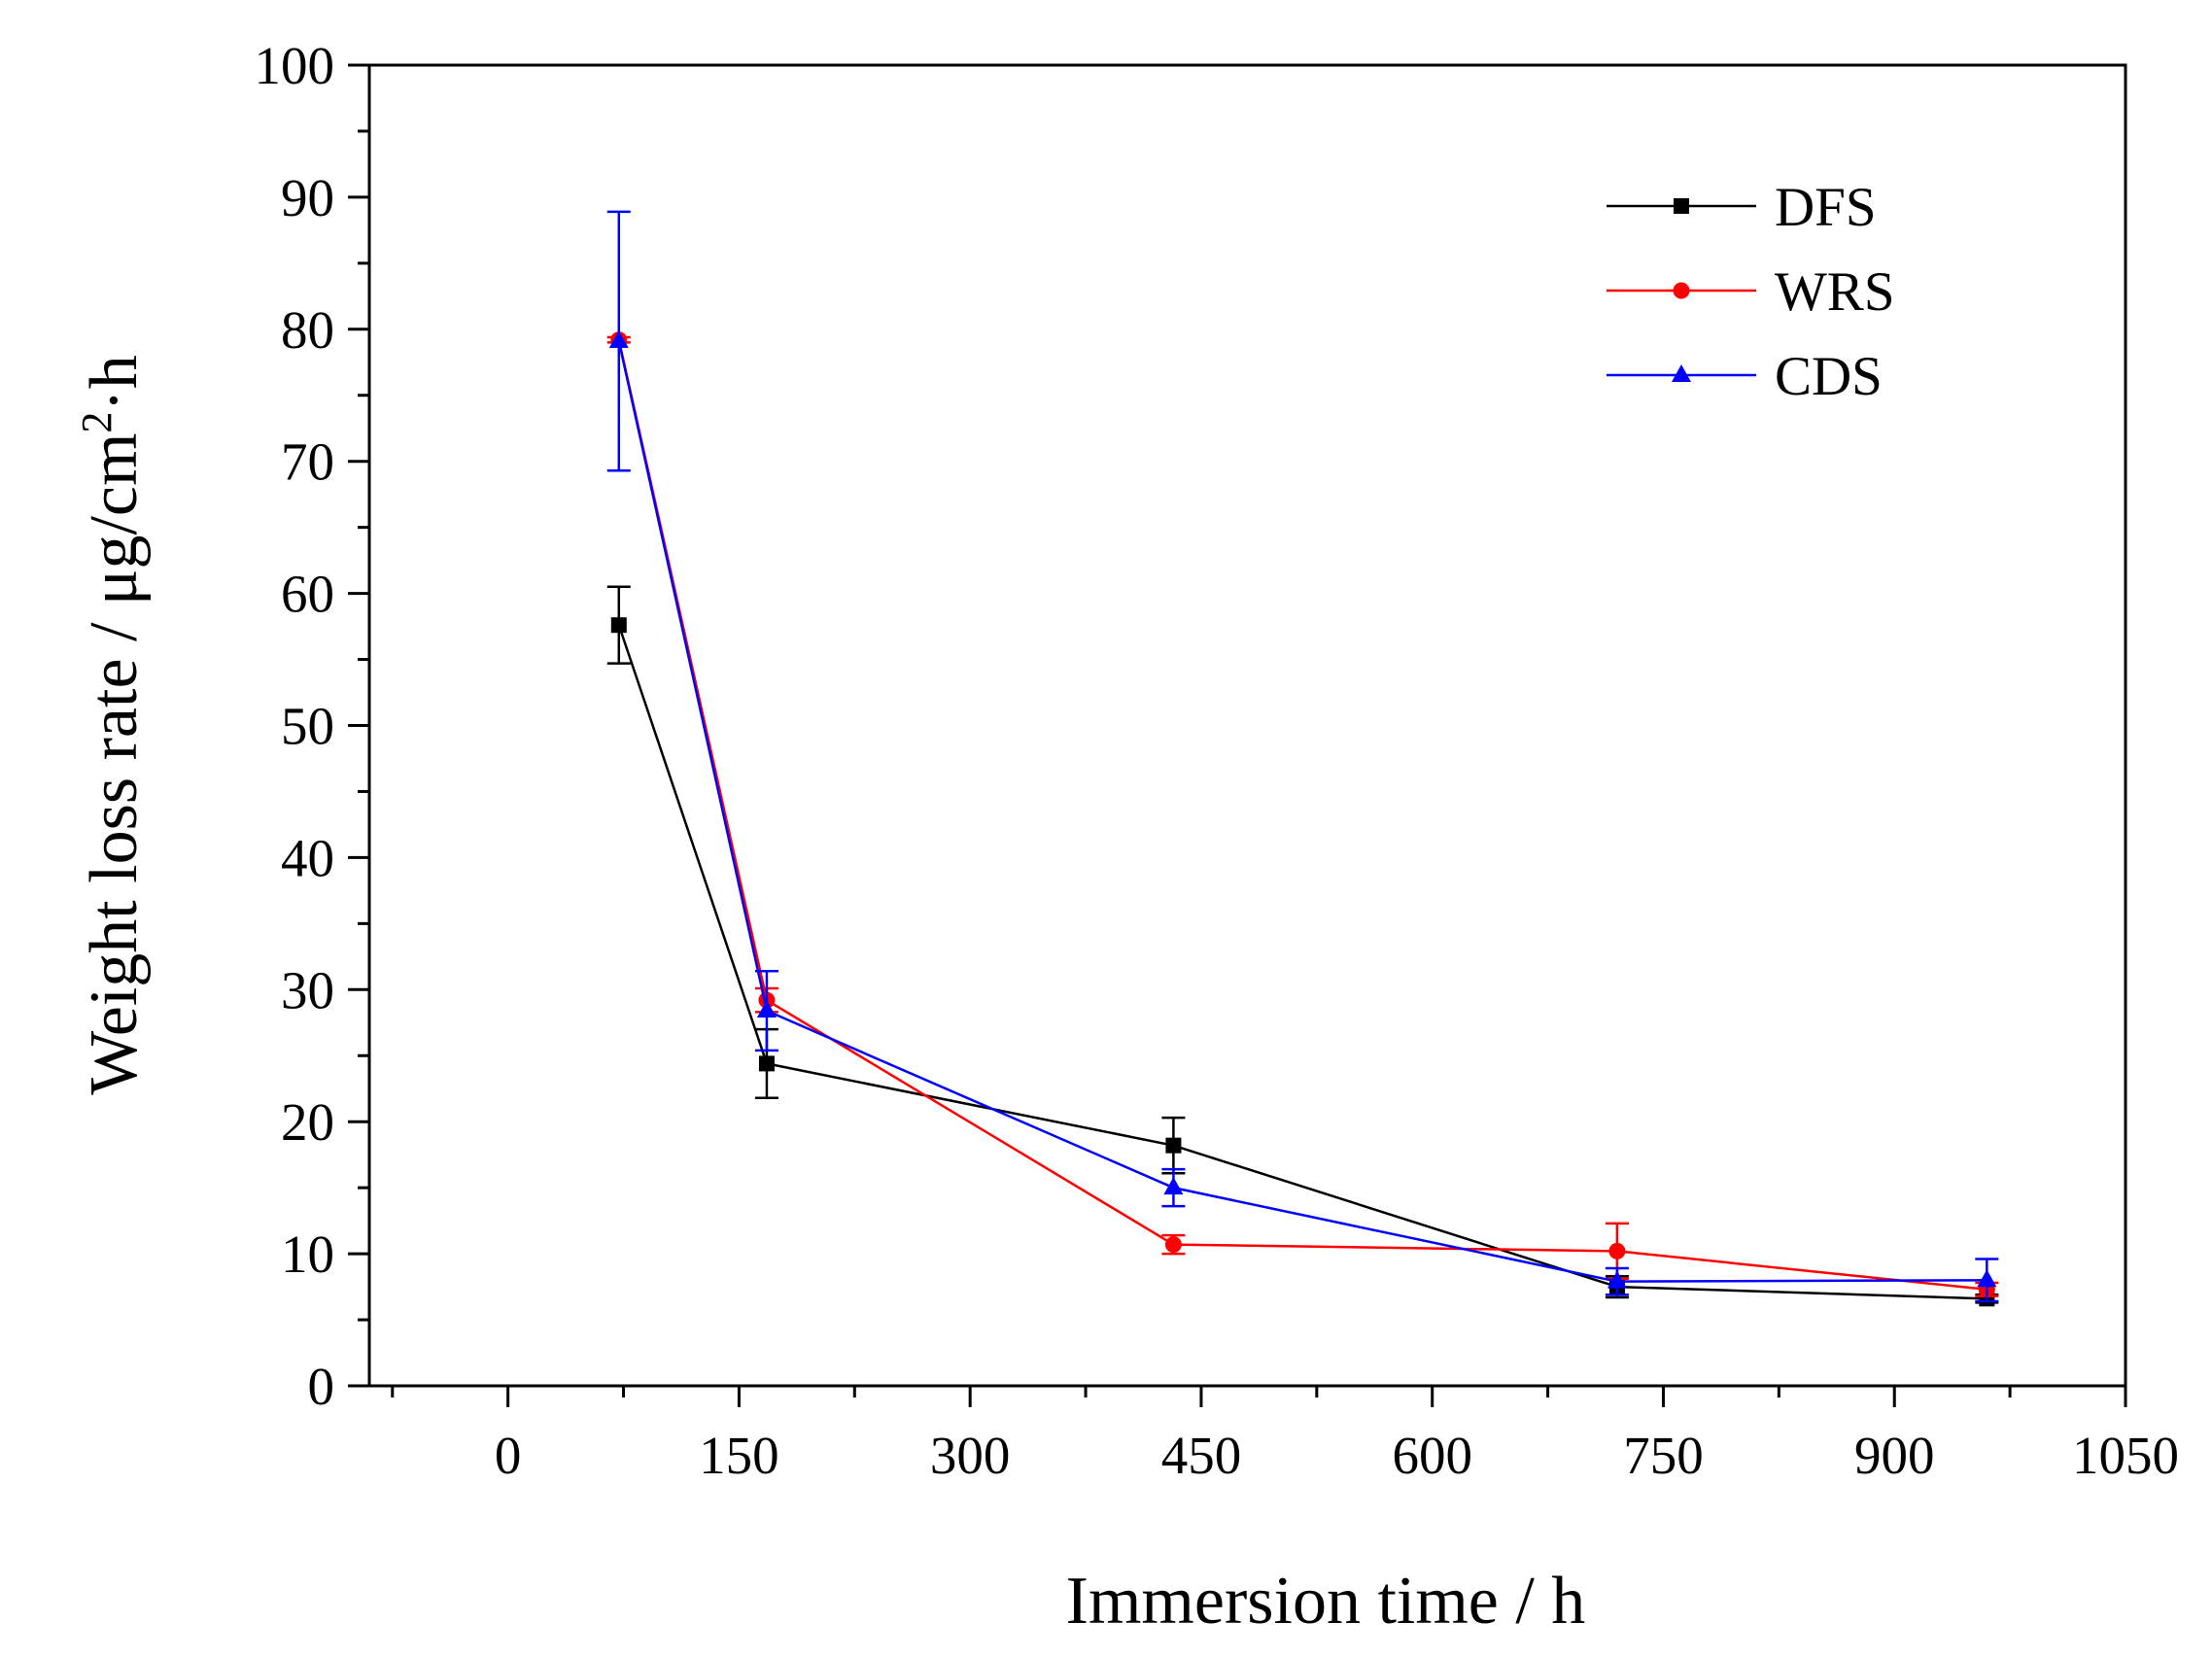  Describe the element at coordinates (295, 65) in the screenshot. I see `y-tick-label: 100` at that location.